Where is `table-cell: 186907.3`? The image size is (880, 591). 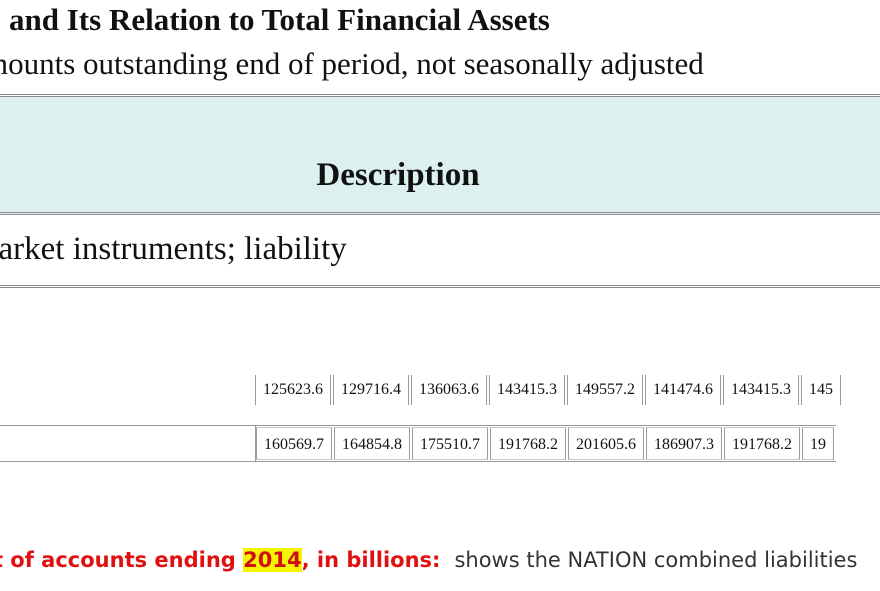
table-cell: 186907.3 is located at coordinates (684, 443).